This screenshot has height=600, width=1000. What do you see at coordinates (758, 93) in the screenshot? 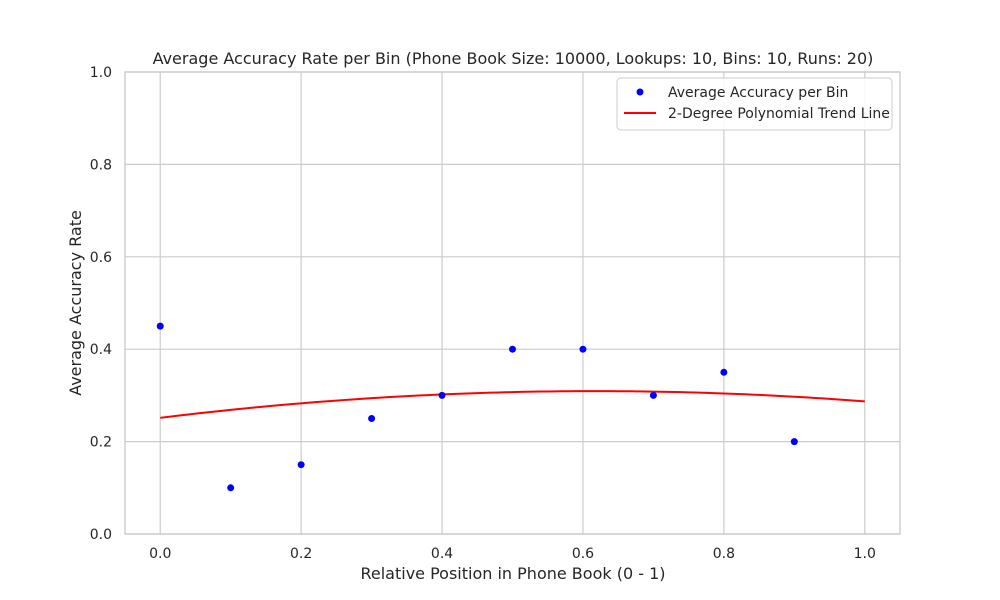
I see `legend-scatter-label: Average Accuracy per Bin` at bounding box center [758, 93].